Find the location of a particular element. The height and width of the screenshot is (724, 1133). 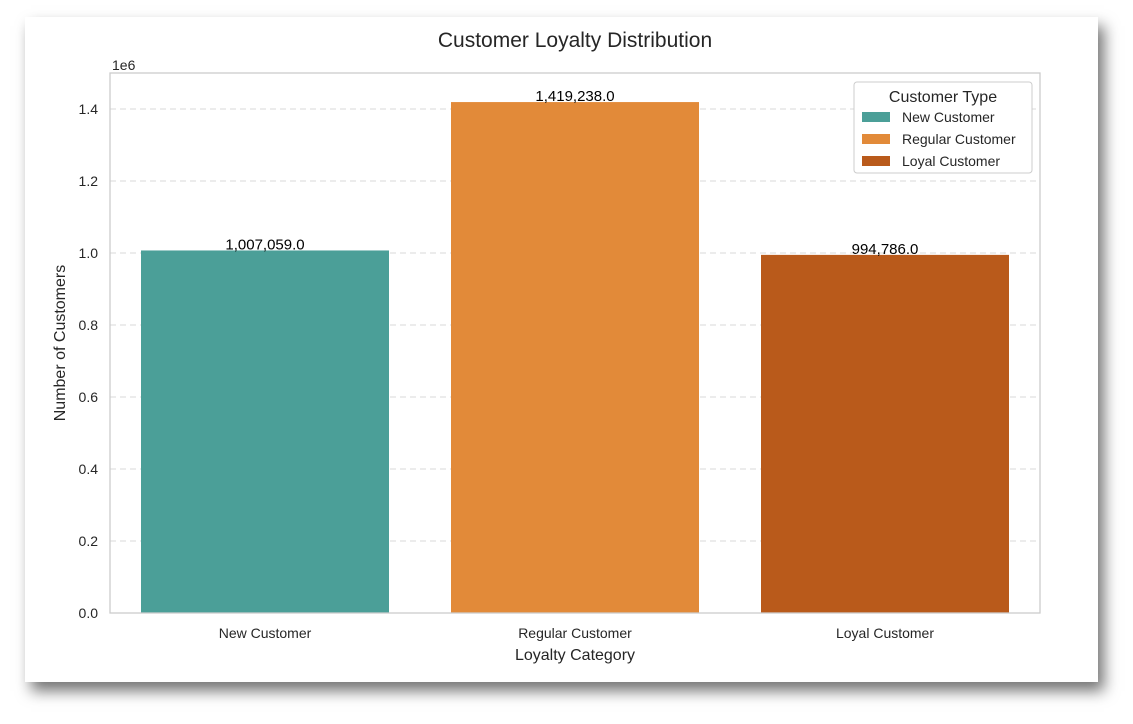

y-axis-offset-label: 1e6 is located at coordinates (124, 65).